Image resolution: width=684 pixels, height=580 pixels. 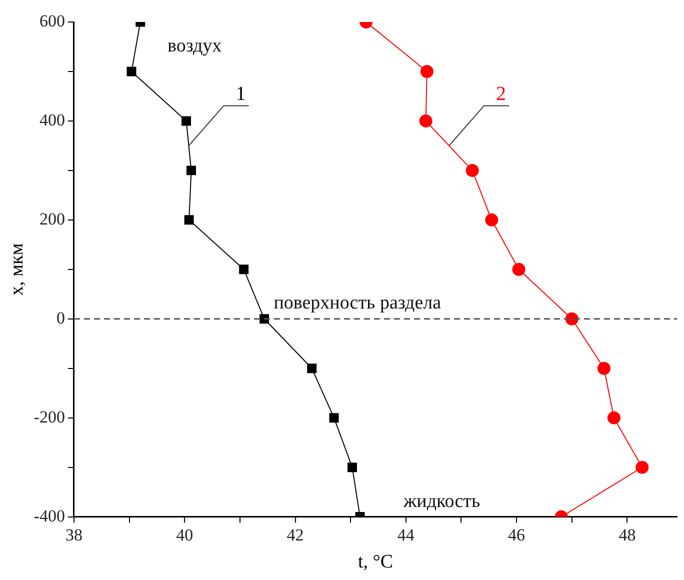 I want to click on y-tick-label: -200, so click(x=49, y=416).